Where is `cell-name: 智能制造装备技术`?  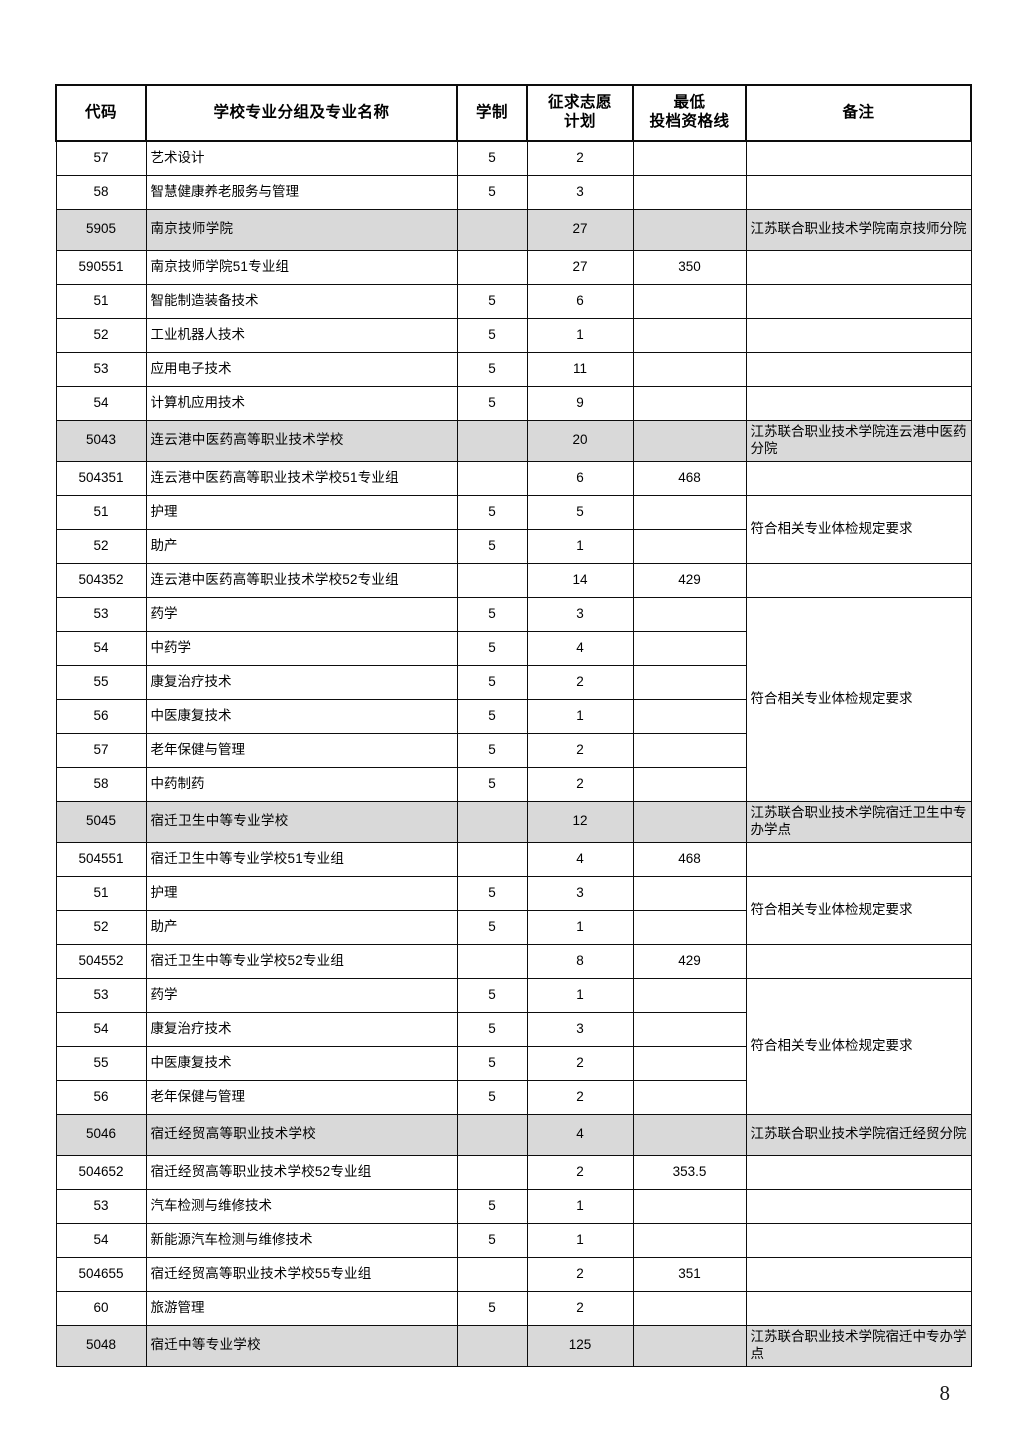
cell-name: 智能制造装备技术 is located at coordinates (301, 301).